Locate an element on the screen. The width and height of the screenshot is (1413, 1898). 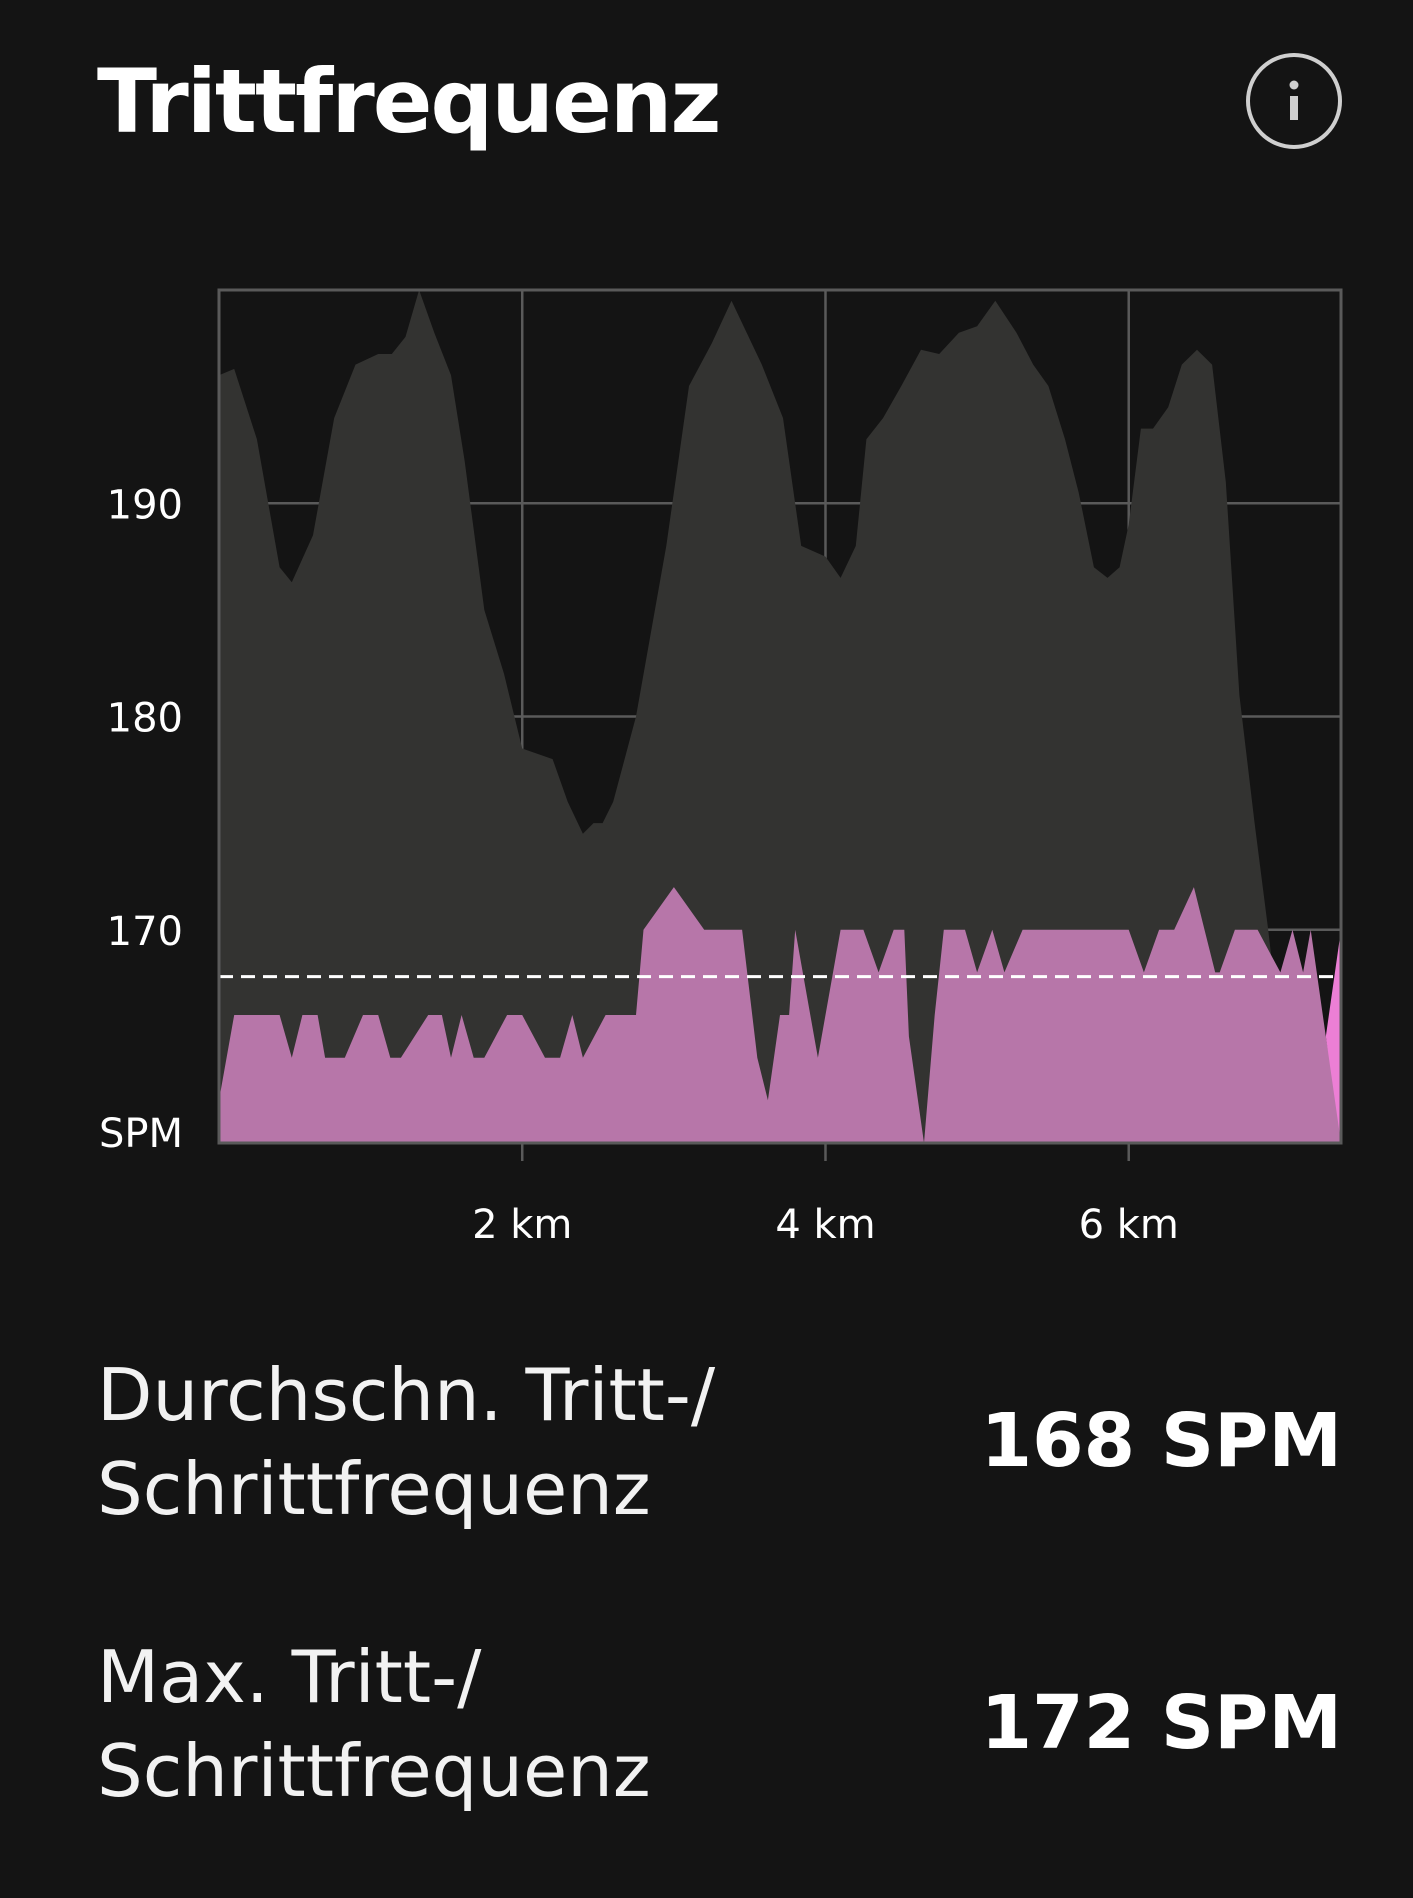
info-button is located at coordinates (1294, 101).